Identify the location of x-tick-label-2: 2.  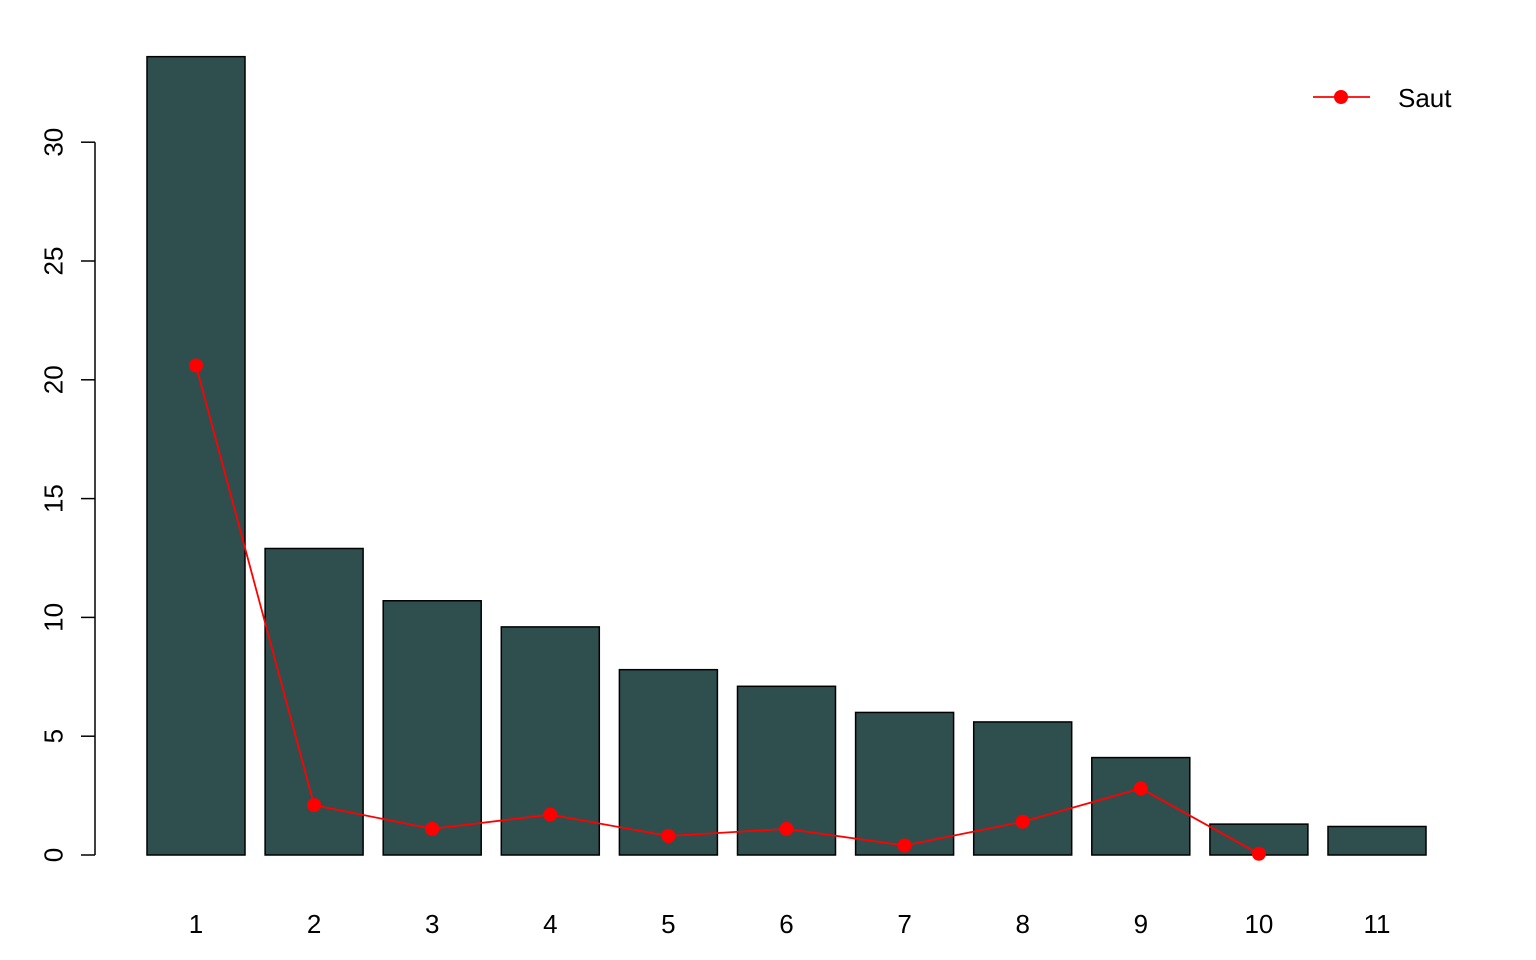
(314, 924).